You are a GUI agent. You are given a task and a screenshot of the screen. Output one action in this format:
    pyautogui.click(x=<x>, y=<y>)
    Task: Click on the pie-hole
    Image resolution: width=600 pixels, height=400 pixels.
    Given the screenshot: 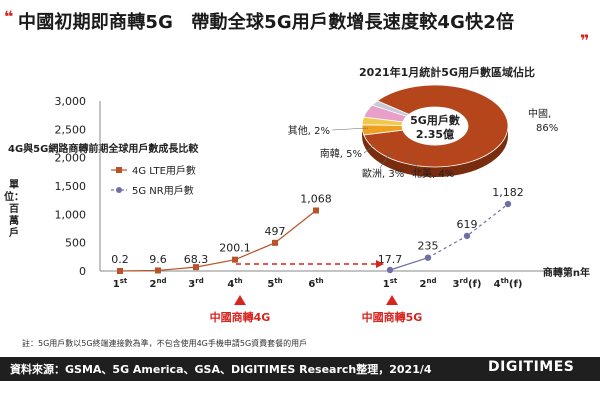 What is the action you would take?
    pyautogui.click(x=435, y=126)
    